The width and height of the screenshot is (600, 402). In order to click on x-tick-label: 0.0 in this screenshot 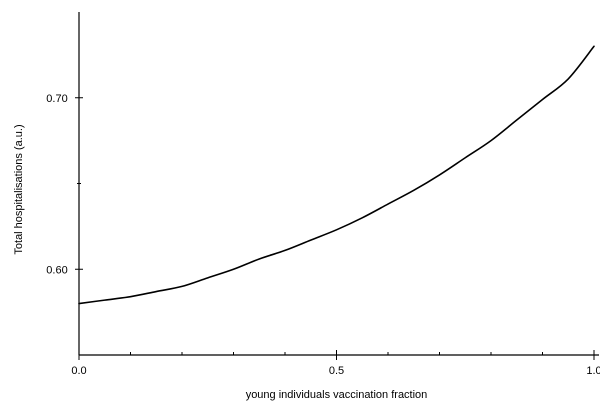, I will do `click(78, 371)`.